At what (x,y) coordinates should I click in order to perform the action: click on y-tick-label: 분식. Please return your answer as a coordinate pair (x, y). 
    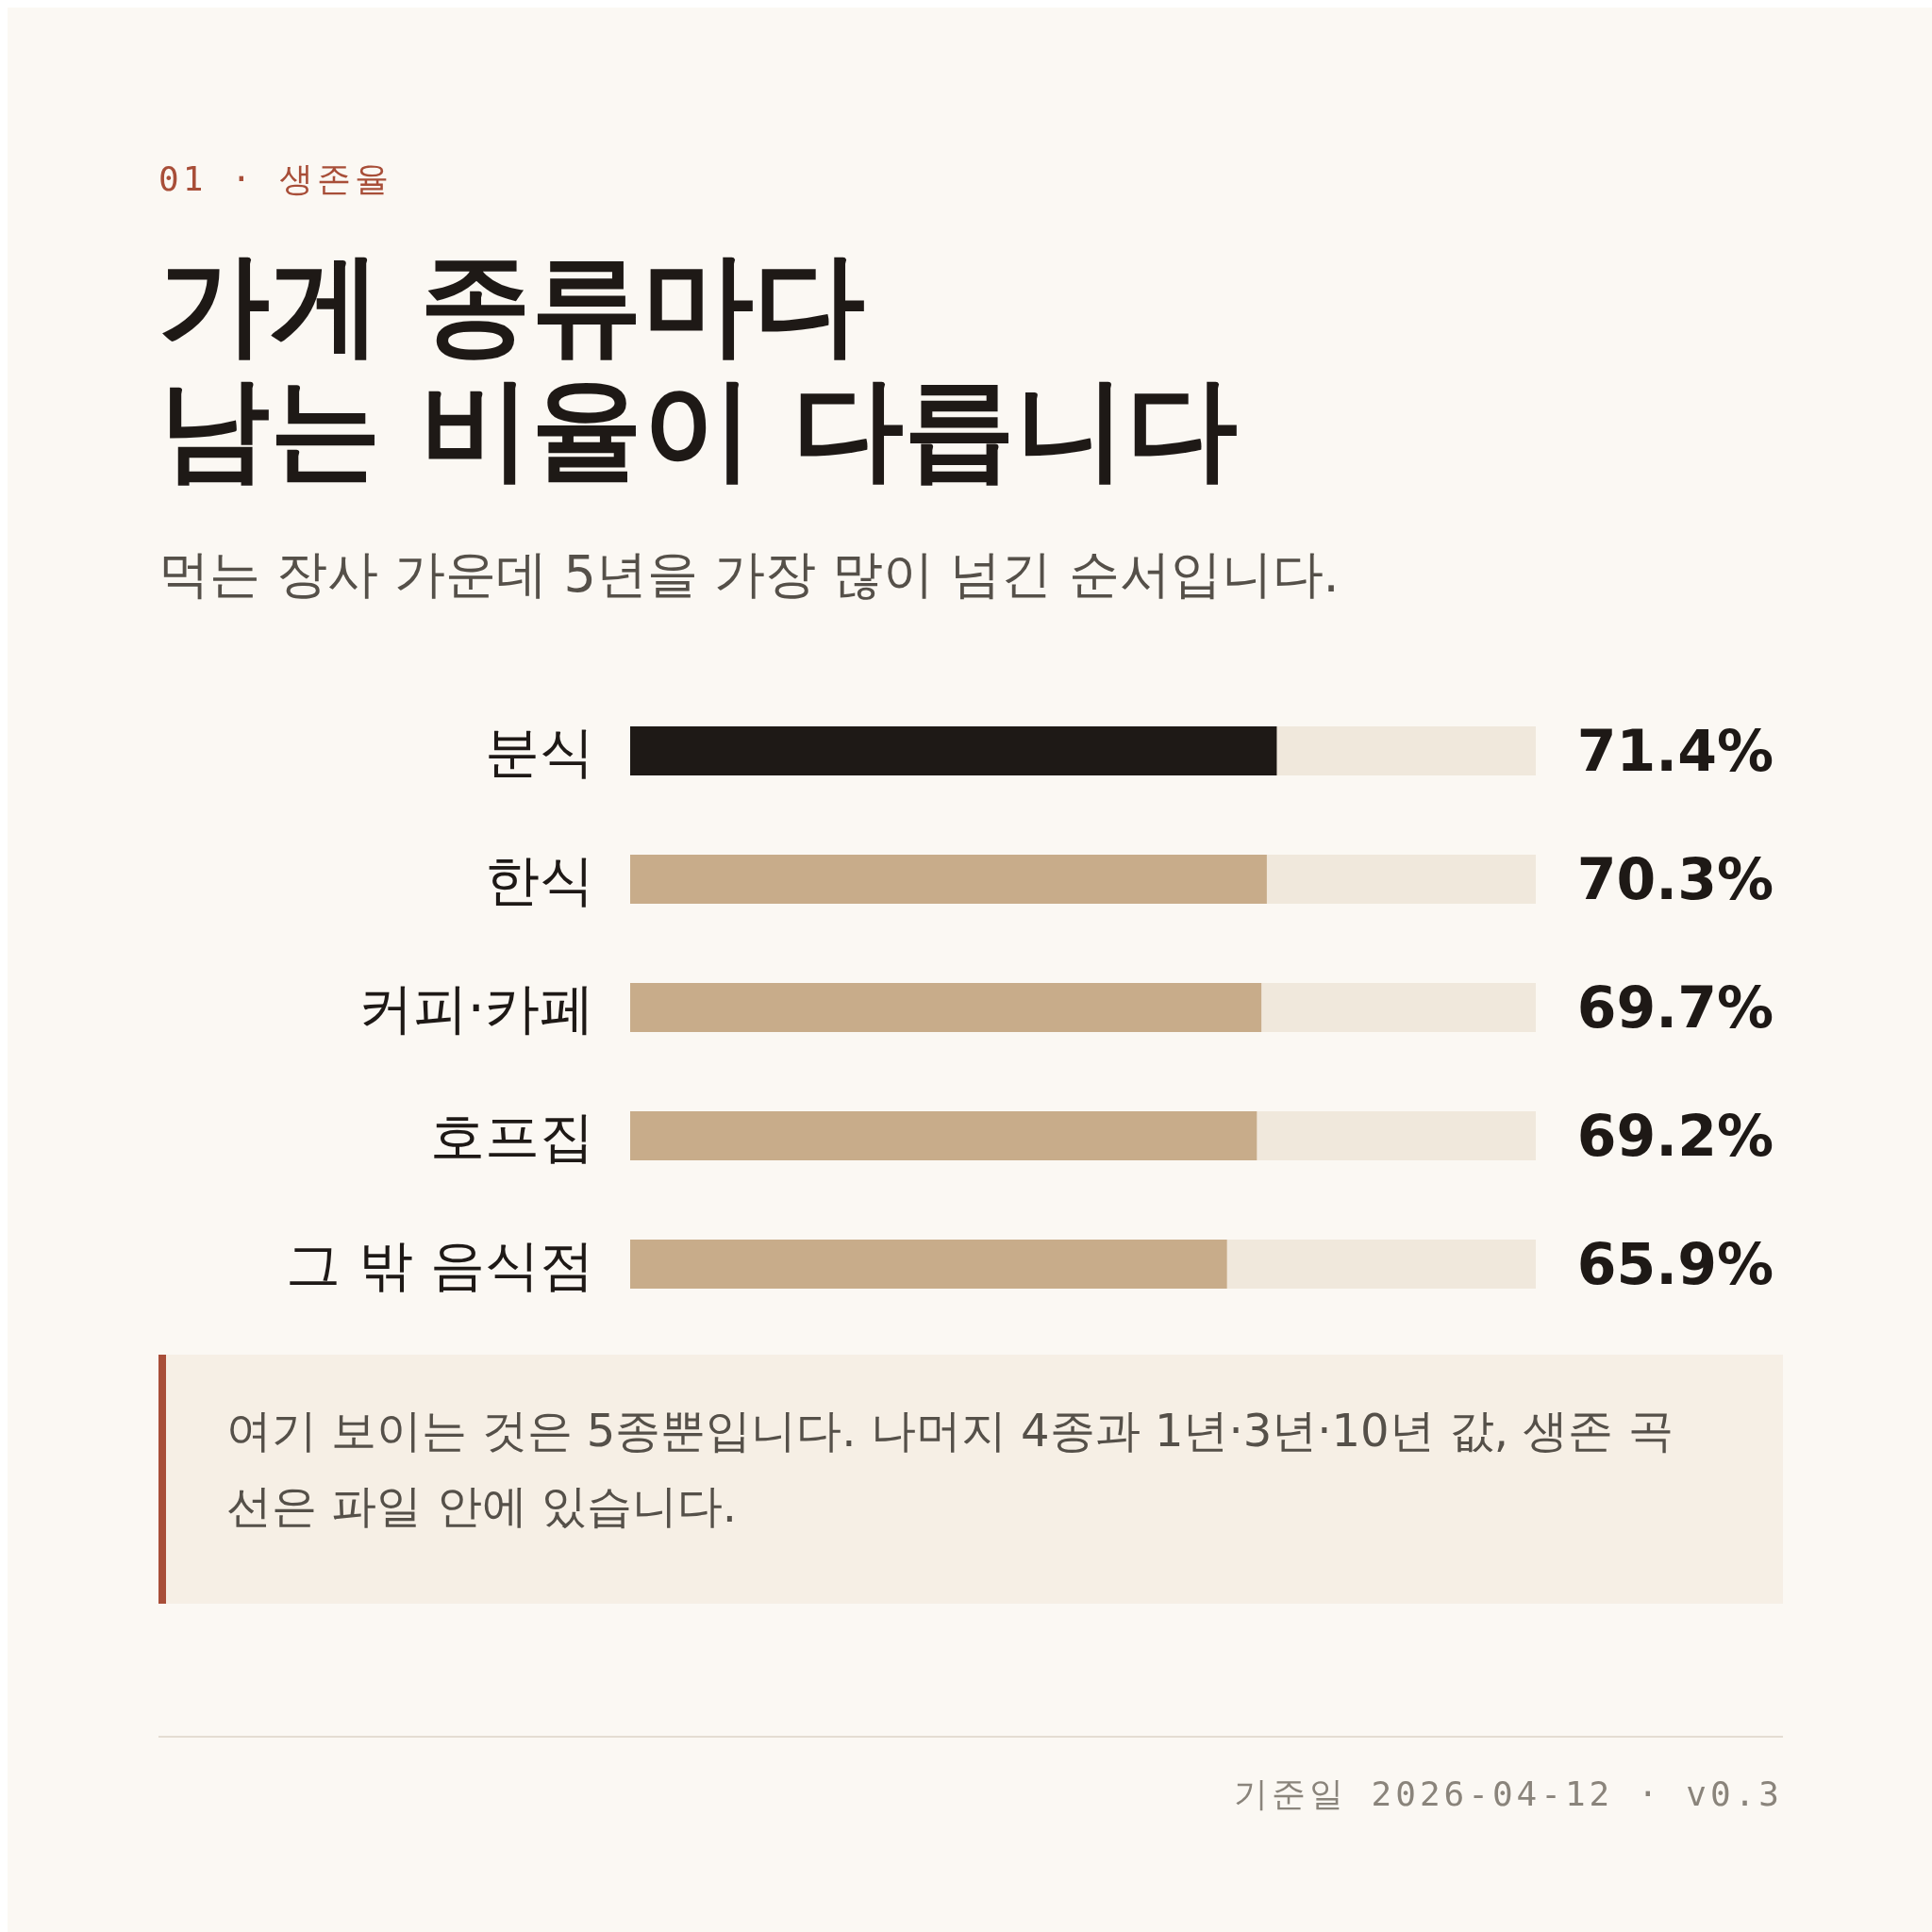
    Looking at the image, I should click on (539, 752).